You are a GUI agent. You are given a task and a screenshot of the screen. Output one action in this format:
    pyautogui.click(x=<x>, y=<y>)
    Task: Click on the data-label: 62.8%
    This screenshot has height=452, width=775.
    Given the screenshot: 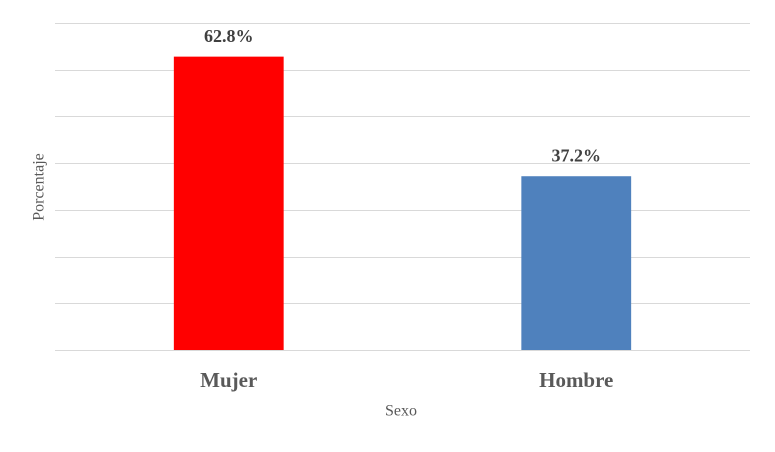 What is the action you would take?
    pyautogui.click(x=229, y=36)
    